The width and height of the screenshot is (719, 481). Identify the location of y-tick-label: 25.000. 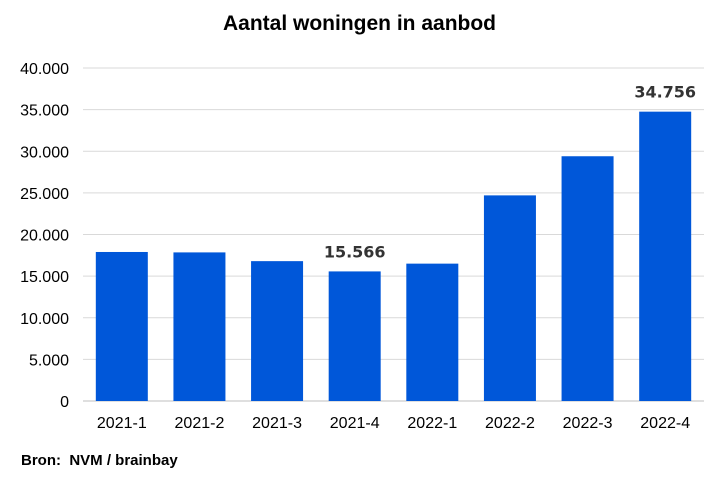
(44, 194).